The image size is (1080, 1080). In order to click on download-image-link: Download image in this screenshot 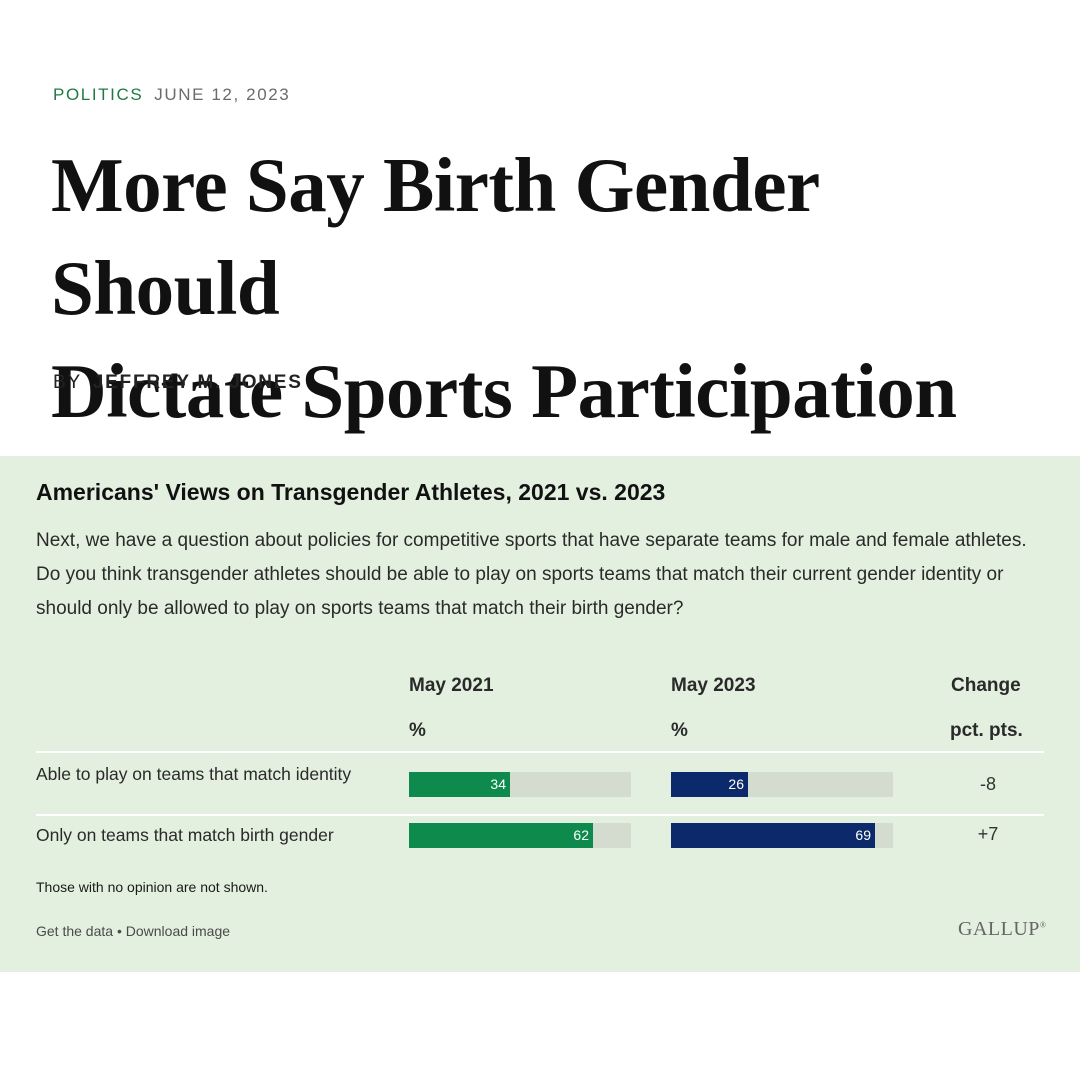, I will do `click(178, 931)`.